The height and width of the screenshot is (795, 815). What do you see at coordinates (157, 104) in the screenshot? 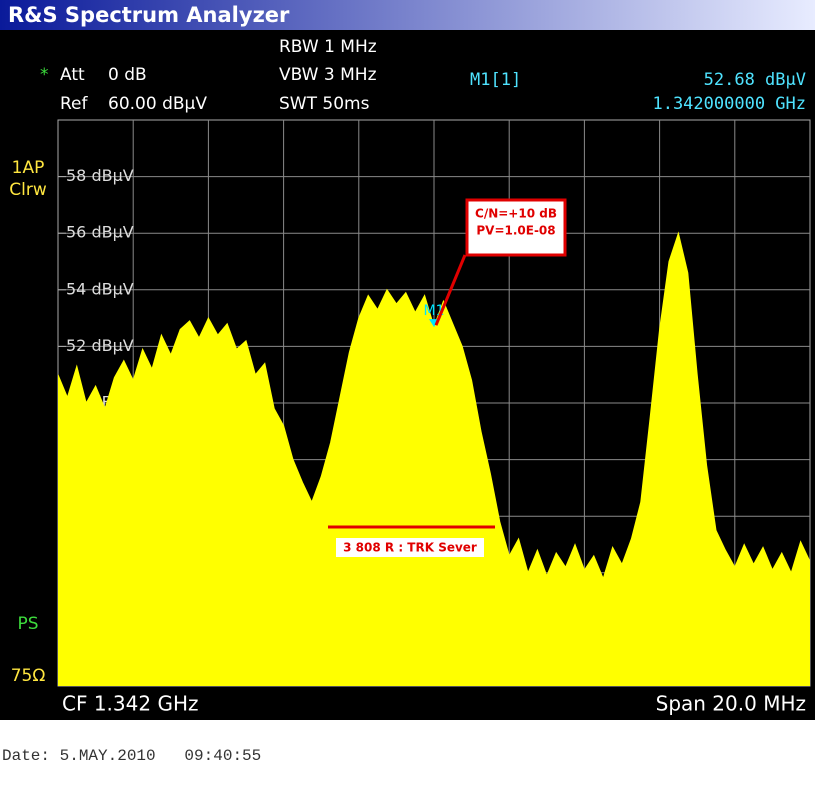
I see `ref-value: 60.00 dBµV` at bounding box center [157, 104].